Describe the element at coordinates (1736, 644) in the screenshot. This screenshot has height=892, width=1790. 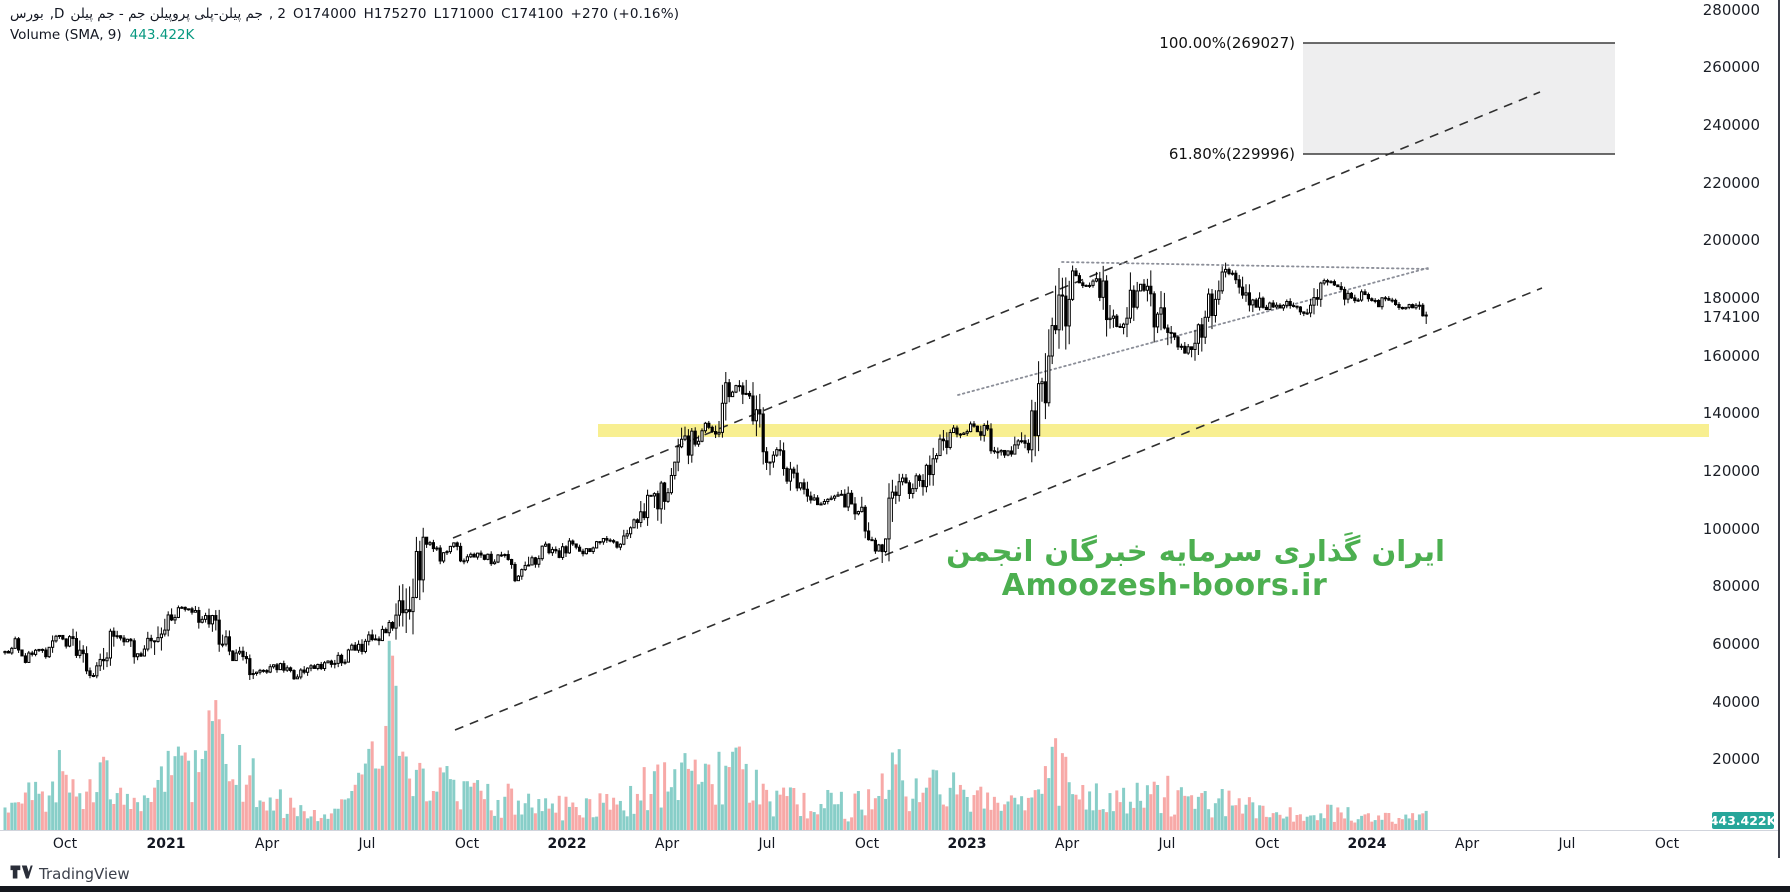
I see `price-tick-label: 60000` at that location.